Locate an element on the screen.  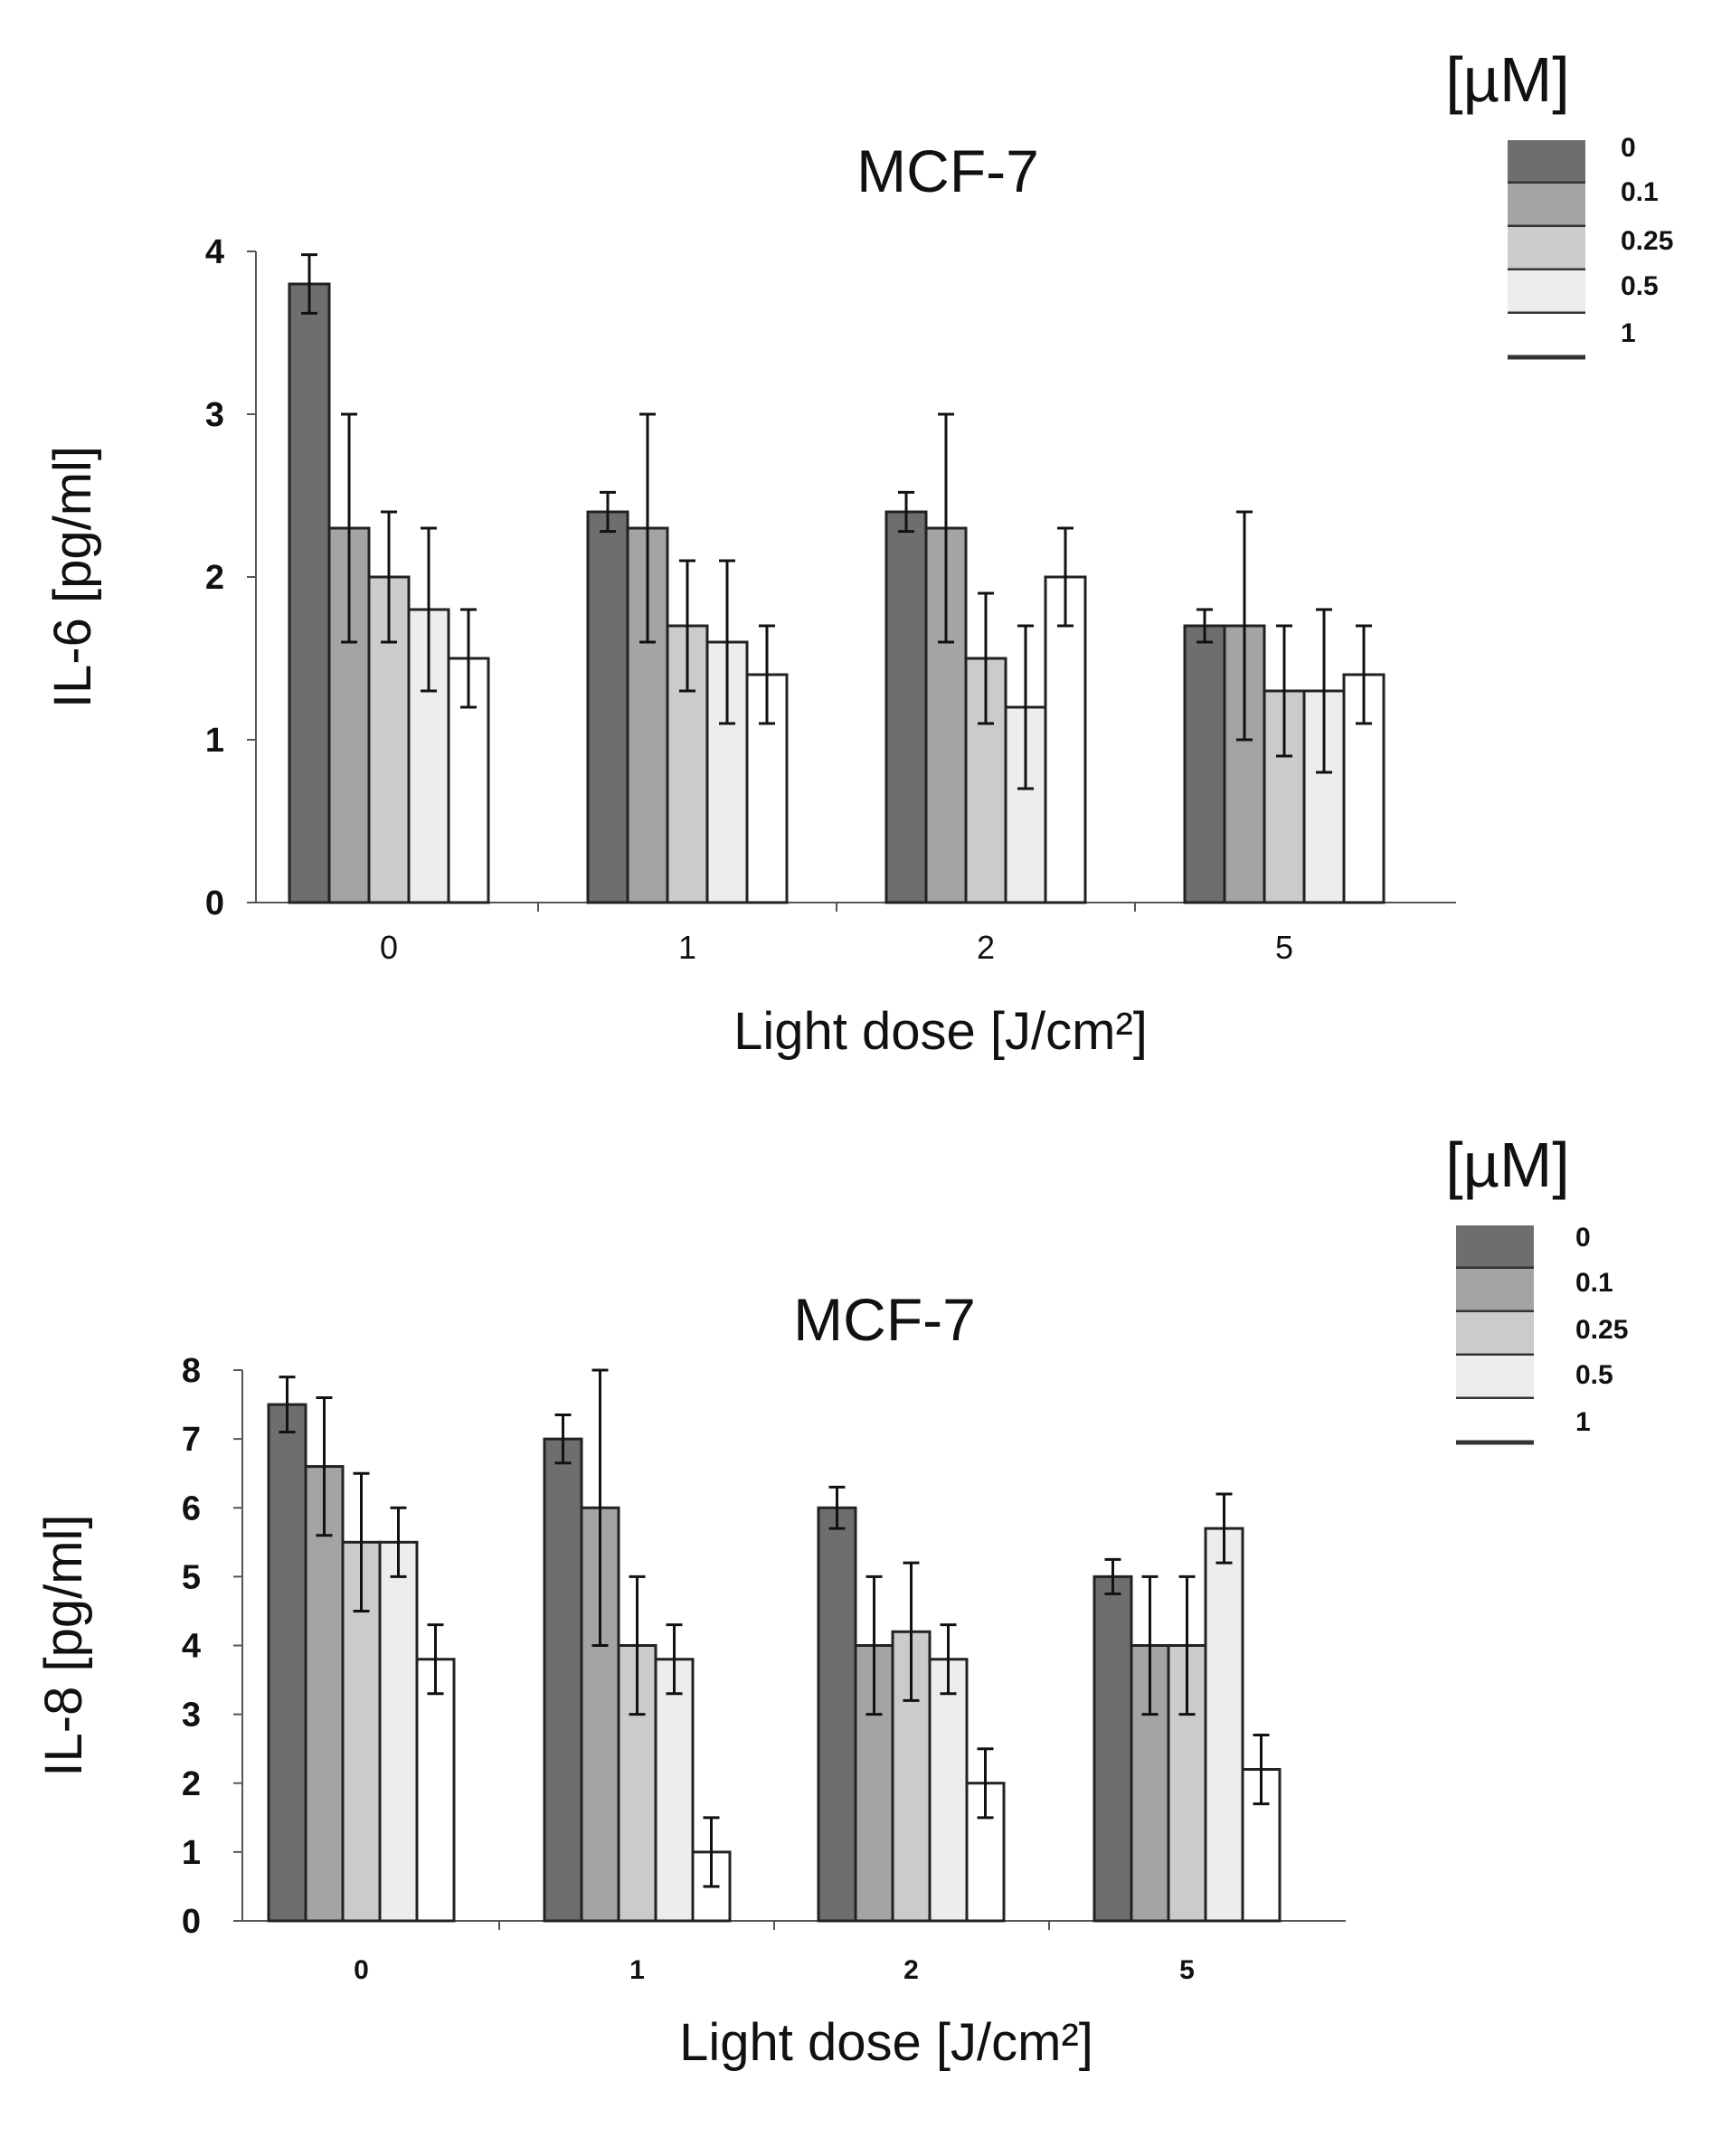
y-tick-label: 7 is located at coordinates (191, 1440).